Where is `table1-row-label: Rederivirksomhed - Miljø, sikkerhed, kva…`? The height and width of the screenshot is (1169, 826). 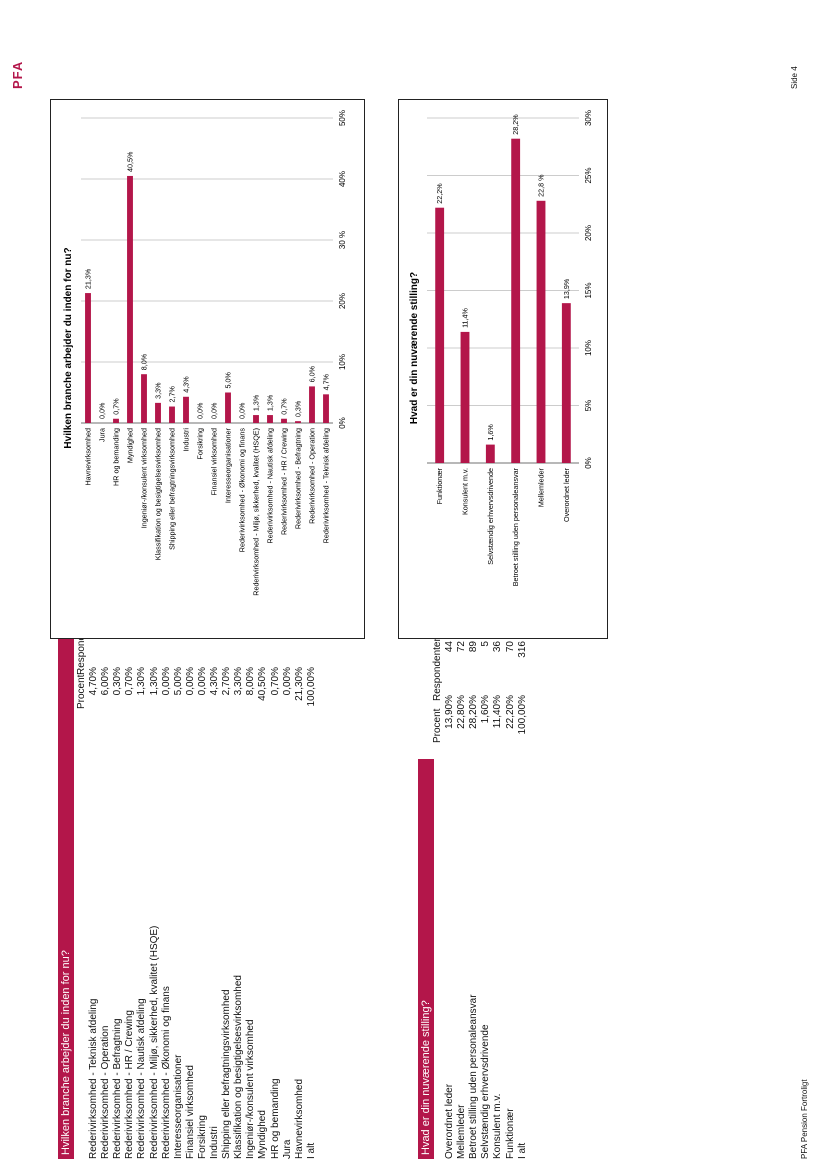 table1-row-label: Rederivirksomhed - Miljø, sikkerhed, kva… is located at coordinates (154, 1042).